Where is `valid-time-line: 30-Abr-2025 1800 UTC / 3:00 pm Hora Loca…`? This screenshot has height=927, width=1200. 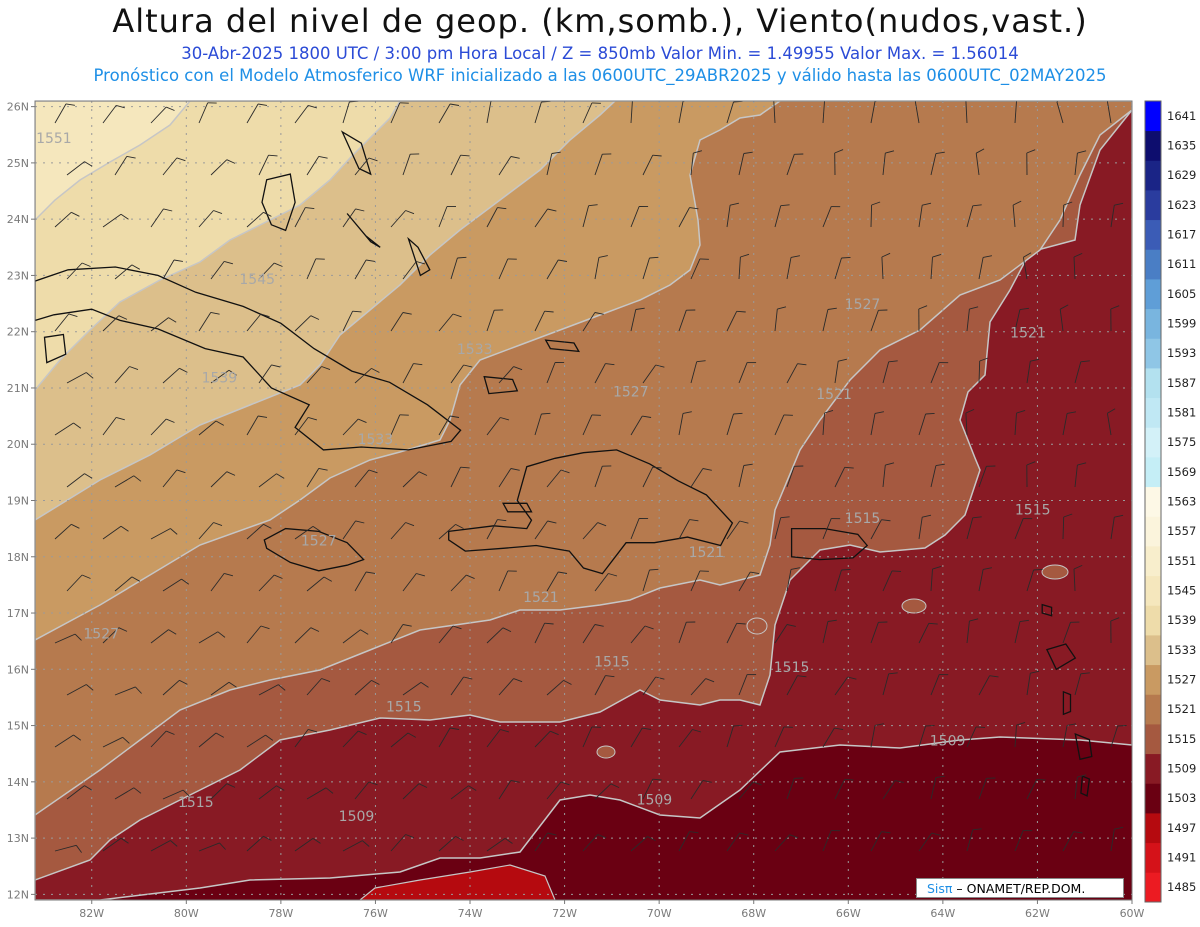 valid-time-line: 30-Abr-2025 1800 UTC / 3:00 pm Hora Loca… is located at coordinates (600, 53).